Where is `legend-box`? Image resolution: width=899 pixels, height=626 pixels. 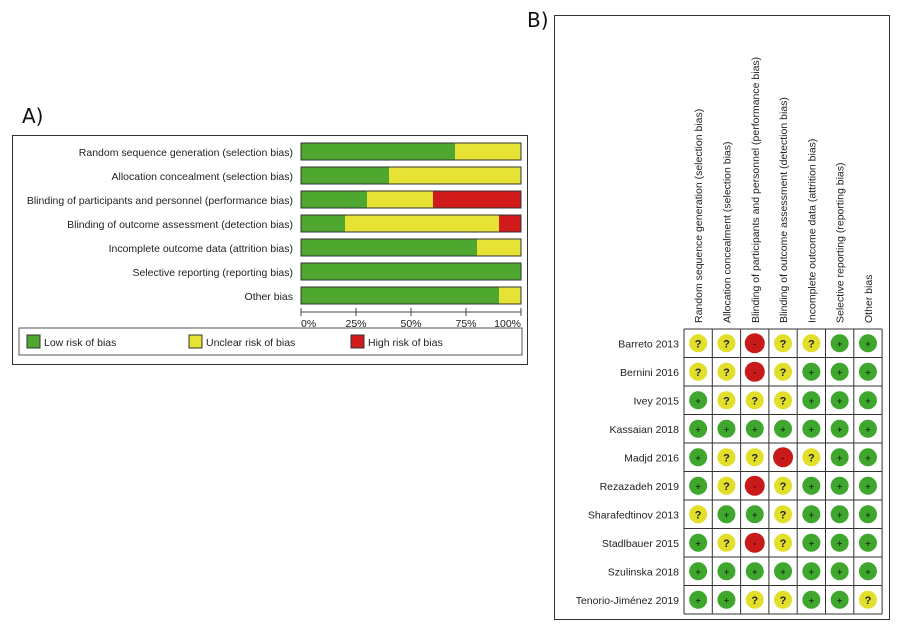
legend-box is located at coordinates (270, 341).